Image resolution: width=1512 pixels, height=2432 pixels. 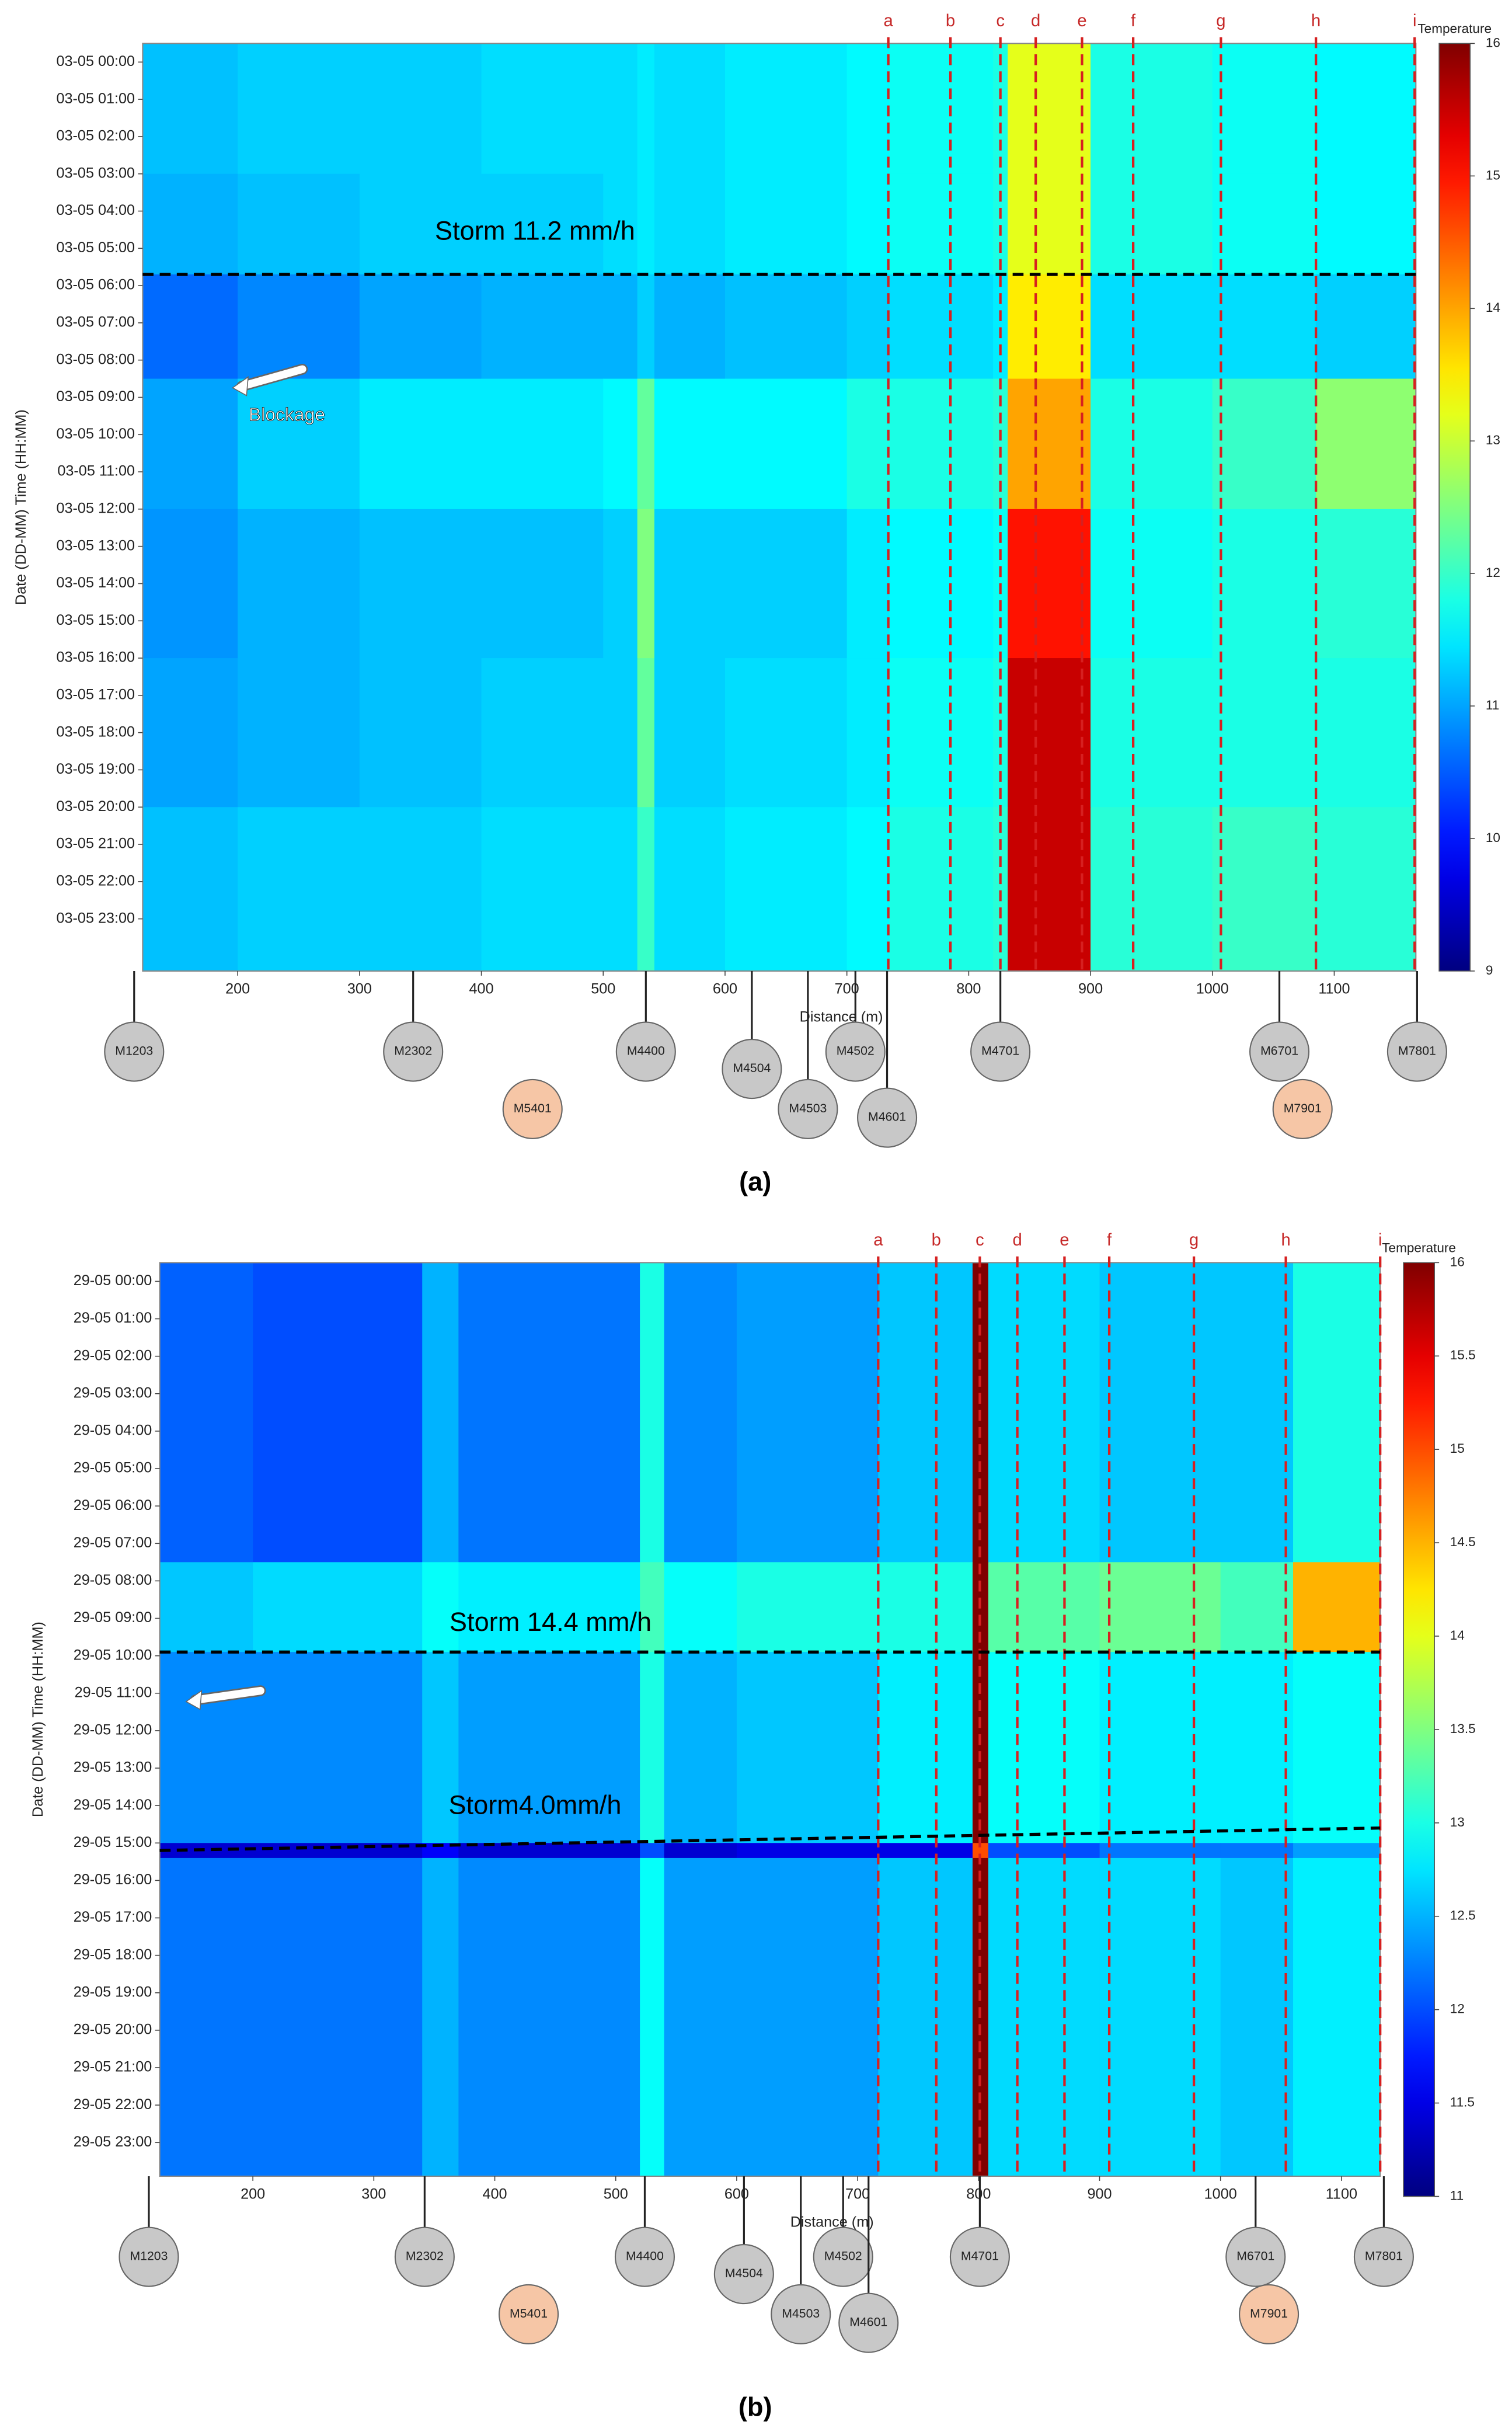 What do you see at coordinates (95, 61) in the screenshot?
I see `y-tick-label: 03-05 00:00` at bounding box center [95, 61].